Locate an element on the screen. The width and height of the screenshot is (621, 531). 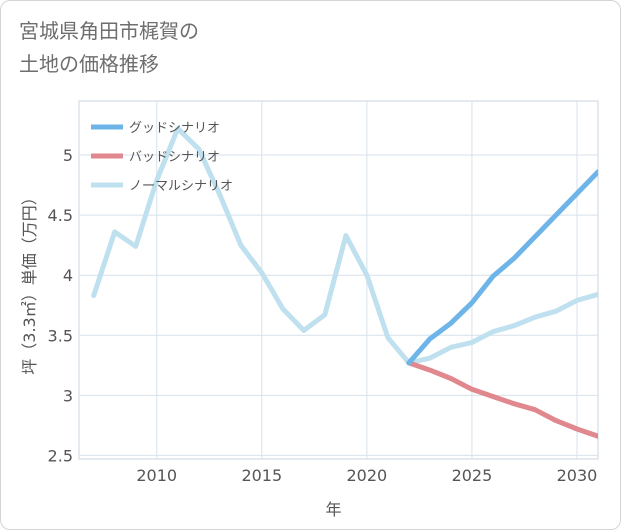
legend-label-0: グッドシナリオ is located at coordinates (174, 128).